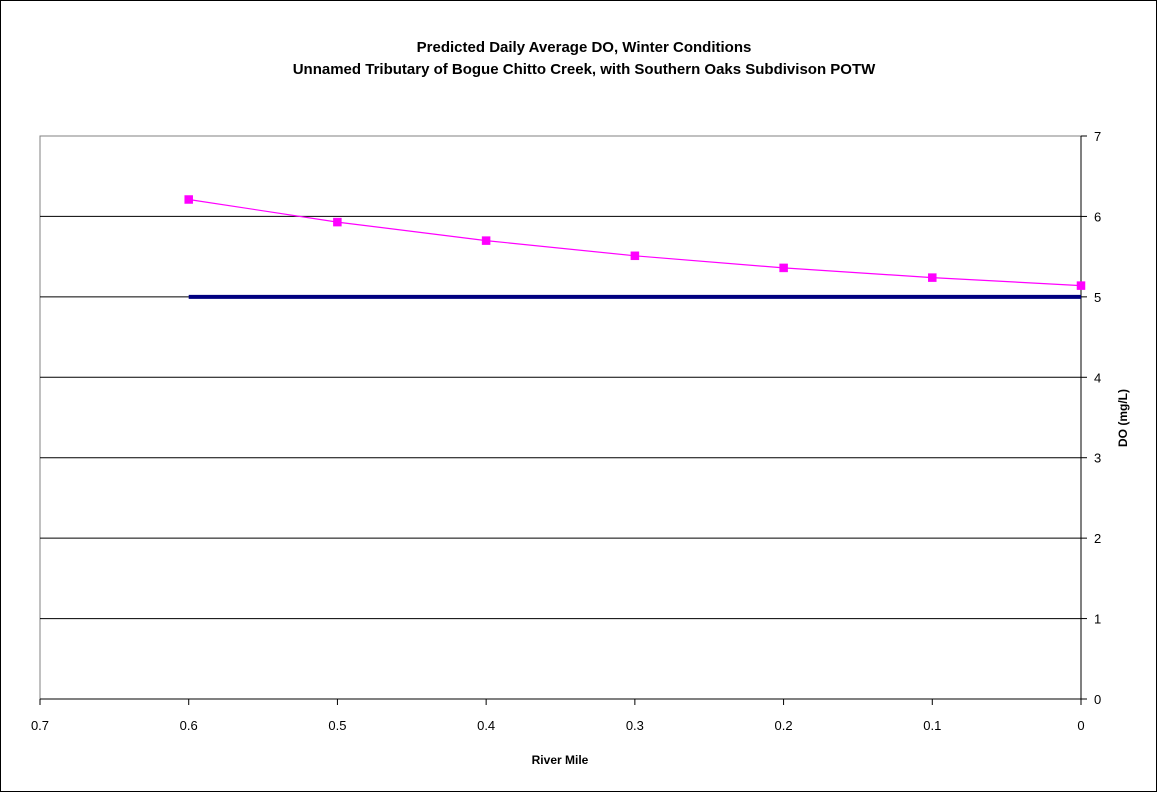 This screenshot has height=792, width=1157. I want to click on y-tick-label-1: 1, so click(1097, 619).